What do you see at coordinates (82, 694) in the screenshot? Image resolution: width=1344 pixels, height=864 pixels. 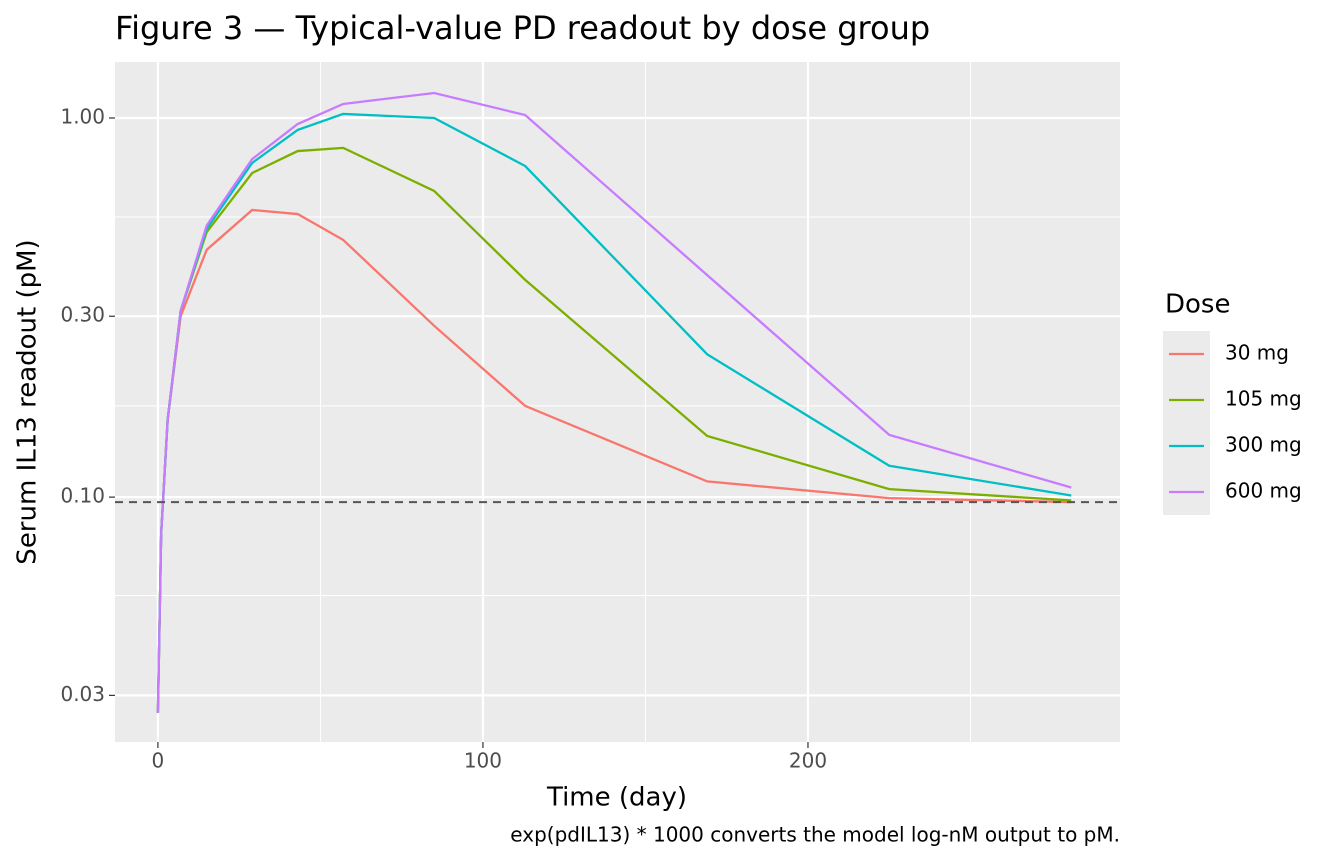 I see `y-tick-label: 0.03` at bounding box center [82, 694].